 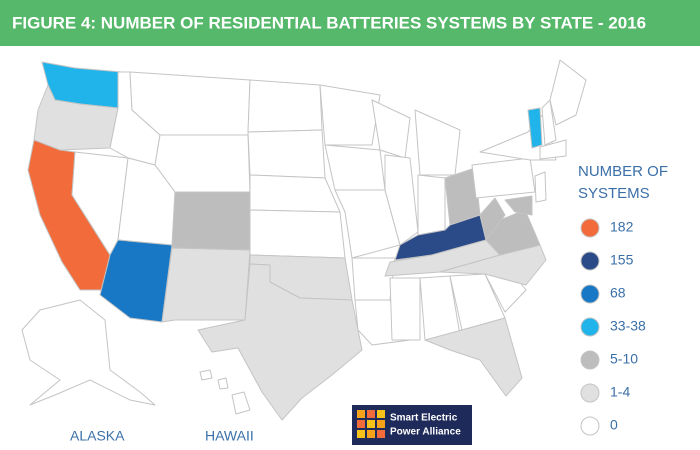 I want to click on legend-label: 68, so click(x=618, y=293).